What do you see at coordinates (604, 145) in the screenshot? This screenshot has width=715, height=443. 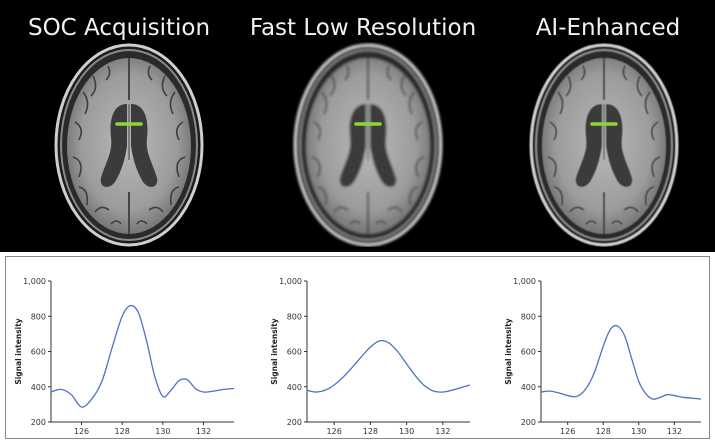 I see `mri-brain-image-ai-enhanced` at bounding box center [604, 145].